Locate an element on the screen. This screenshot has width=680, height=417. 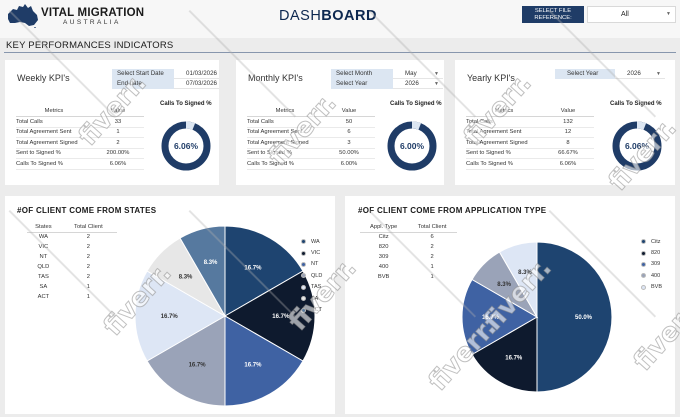
metric-value: 2 is located at coordinates (118, 143).